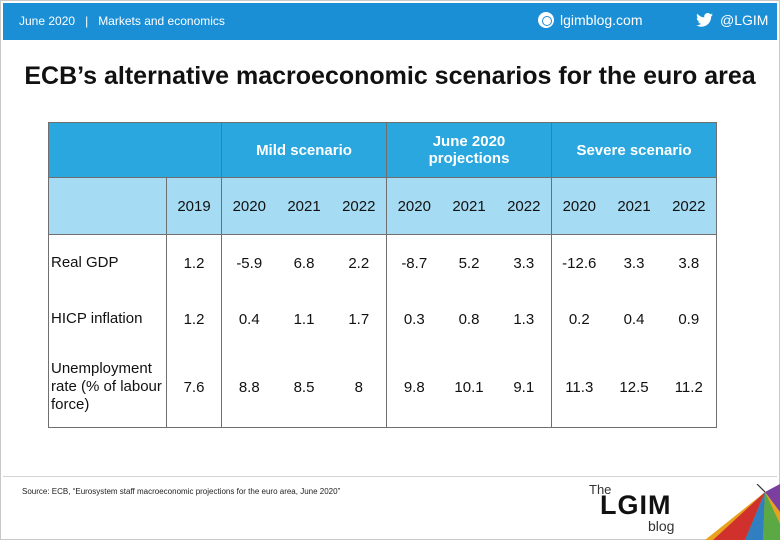  Describe the element at coordinates (249, 262) in the screenshot. I see `table-cell: -5.9` at that location.